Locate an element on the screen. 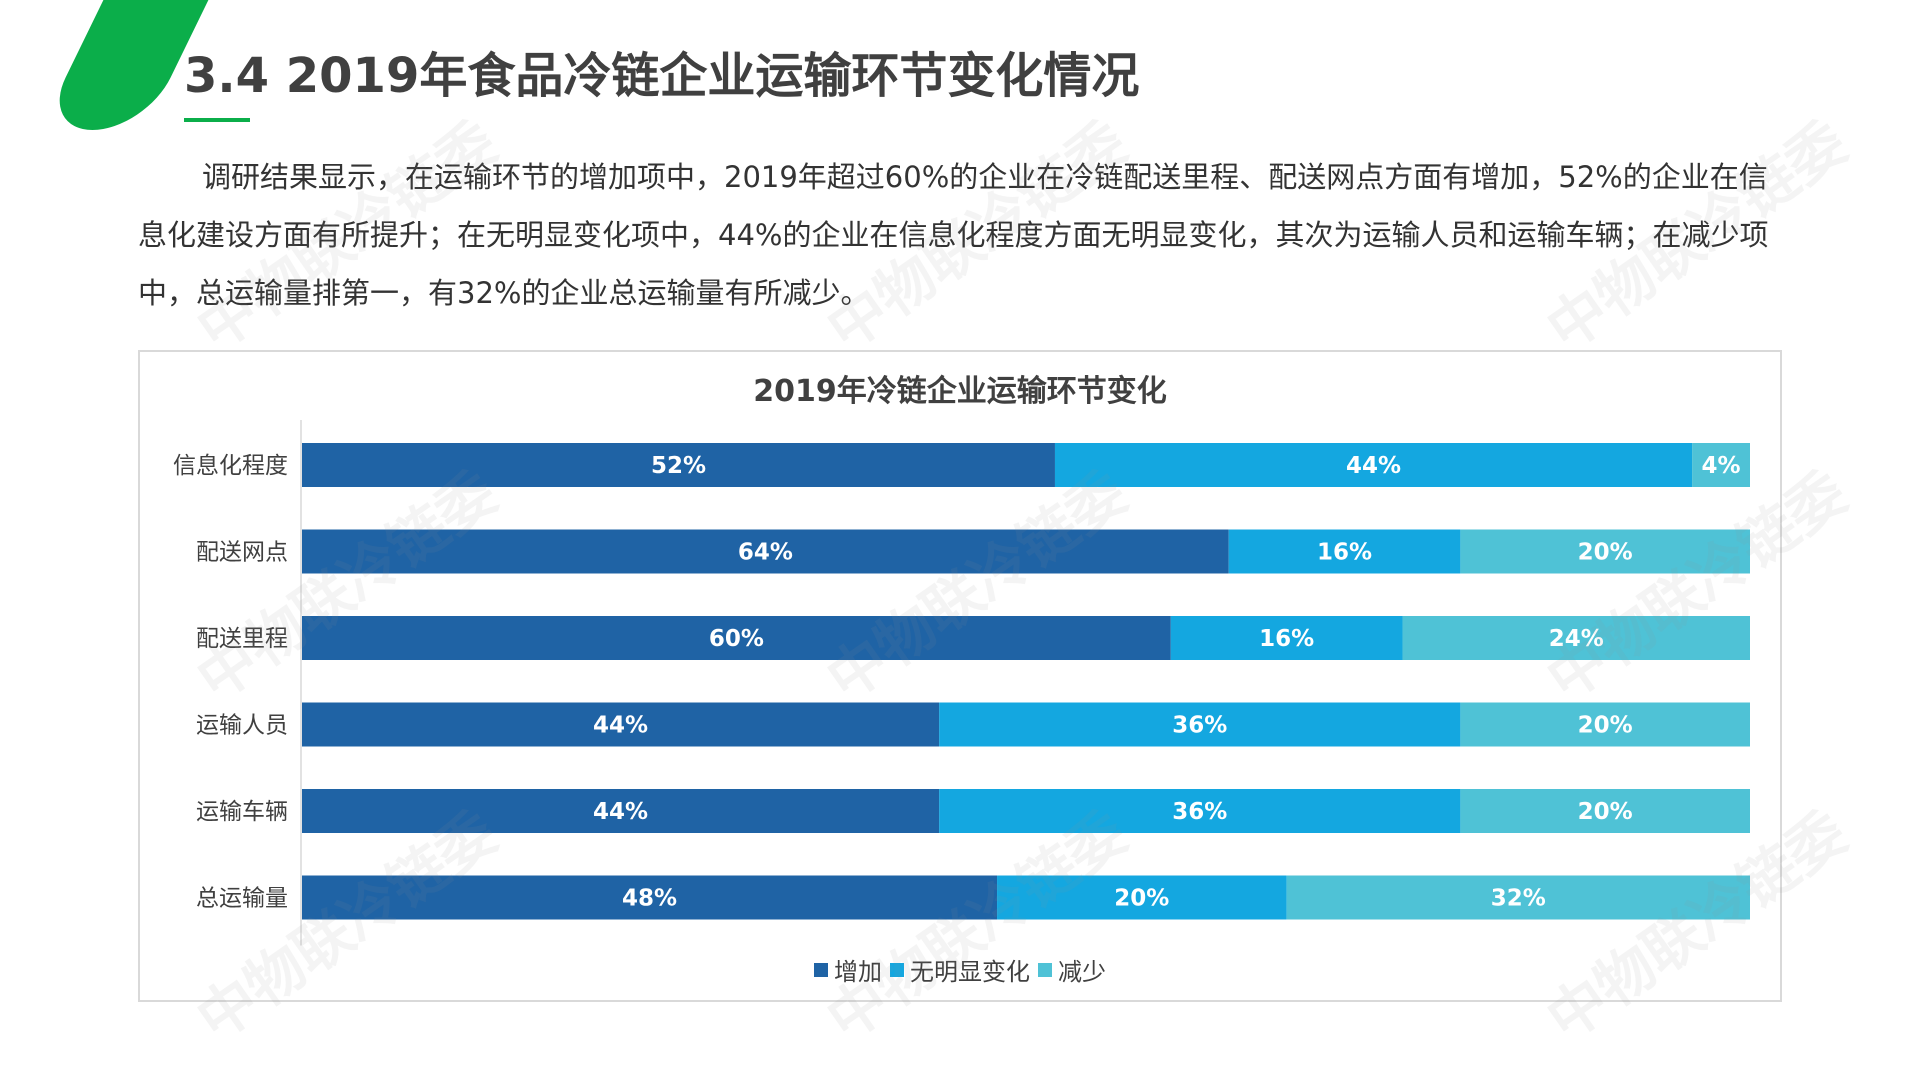 The width and height of the screenshot is (1920, 1080). data-label: 52% is located at coordinates (678, 466).